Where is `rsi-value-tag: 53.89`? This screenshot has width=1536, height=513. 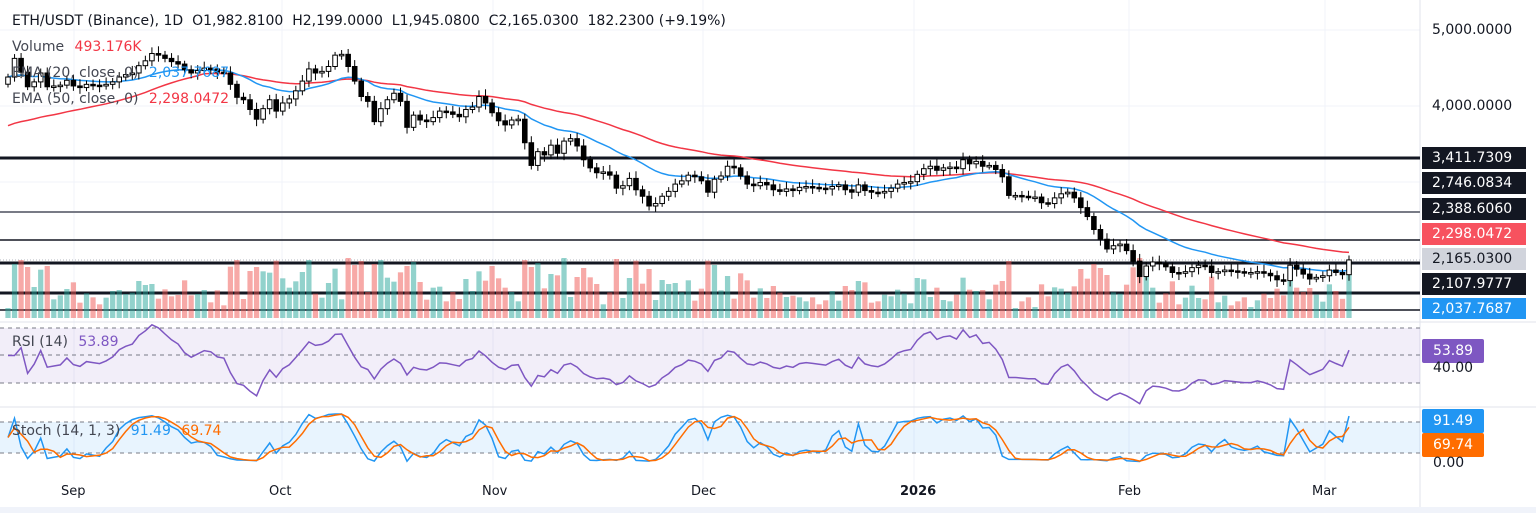
rsi-value-tag: 53.89 is located at coordinates (1453, 351).